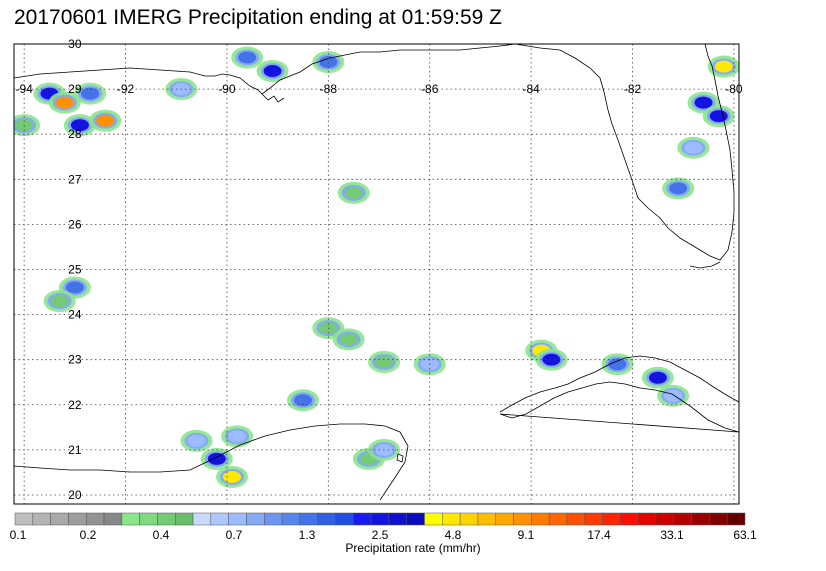  I want to click on coastline-us-gulf, so click(265, 69).